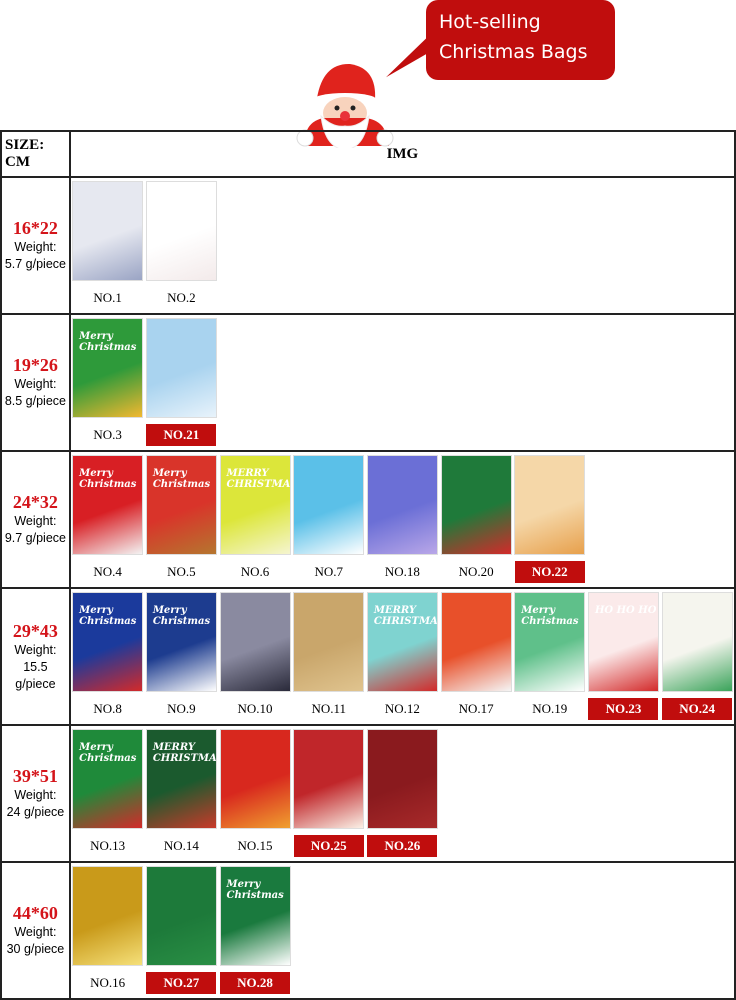 Image resolution: width=736 pixels, height=1000 pixels. I want to click on size-cell: 39*51 Weight: 24 g/piece, so click(35, 793).